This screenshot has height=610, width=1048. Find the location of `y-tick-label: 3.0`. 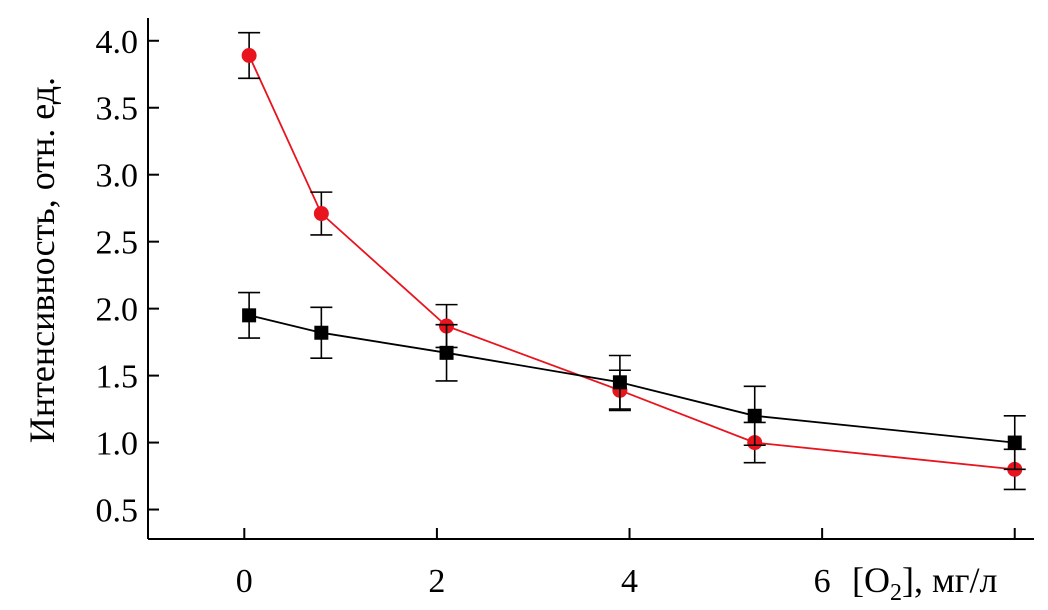

y-tick-label: 3.0 is located at coordinates (117, 176).